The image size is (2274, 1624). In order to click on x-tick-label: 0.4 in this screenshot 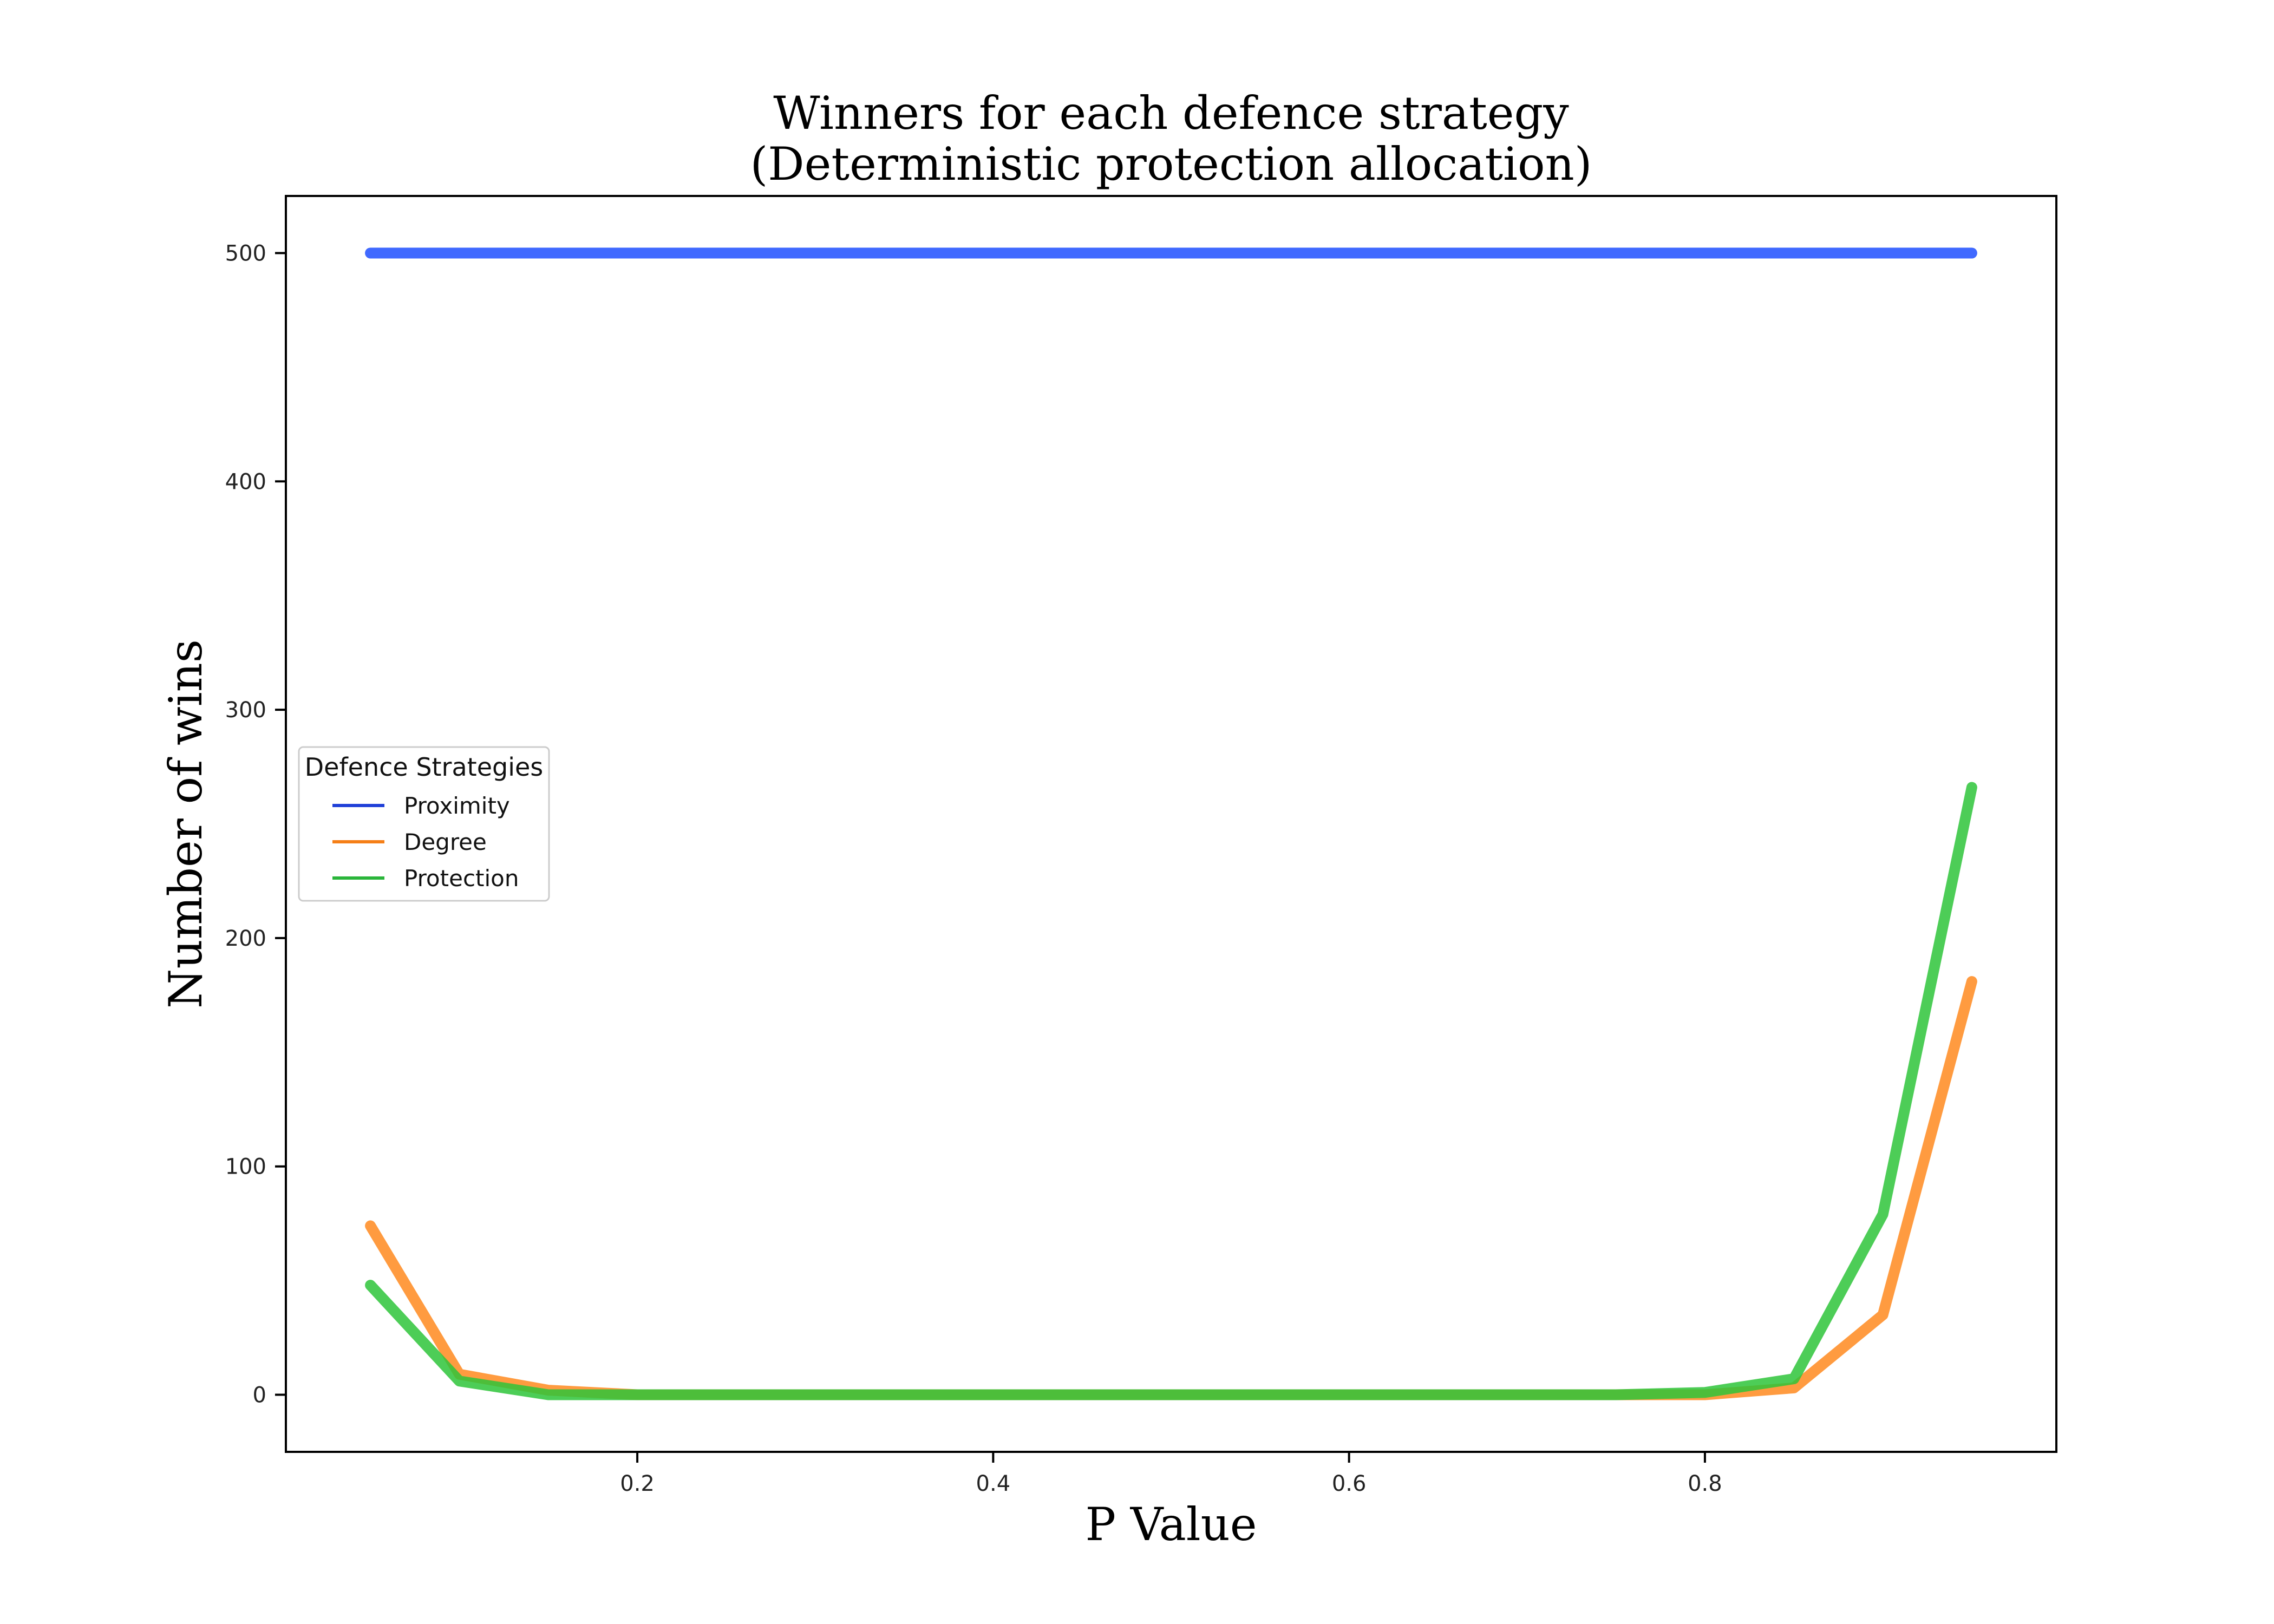, I will do `click(994, 1483)`.